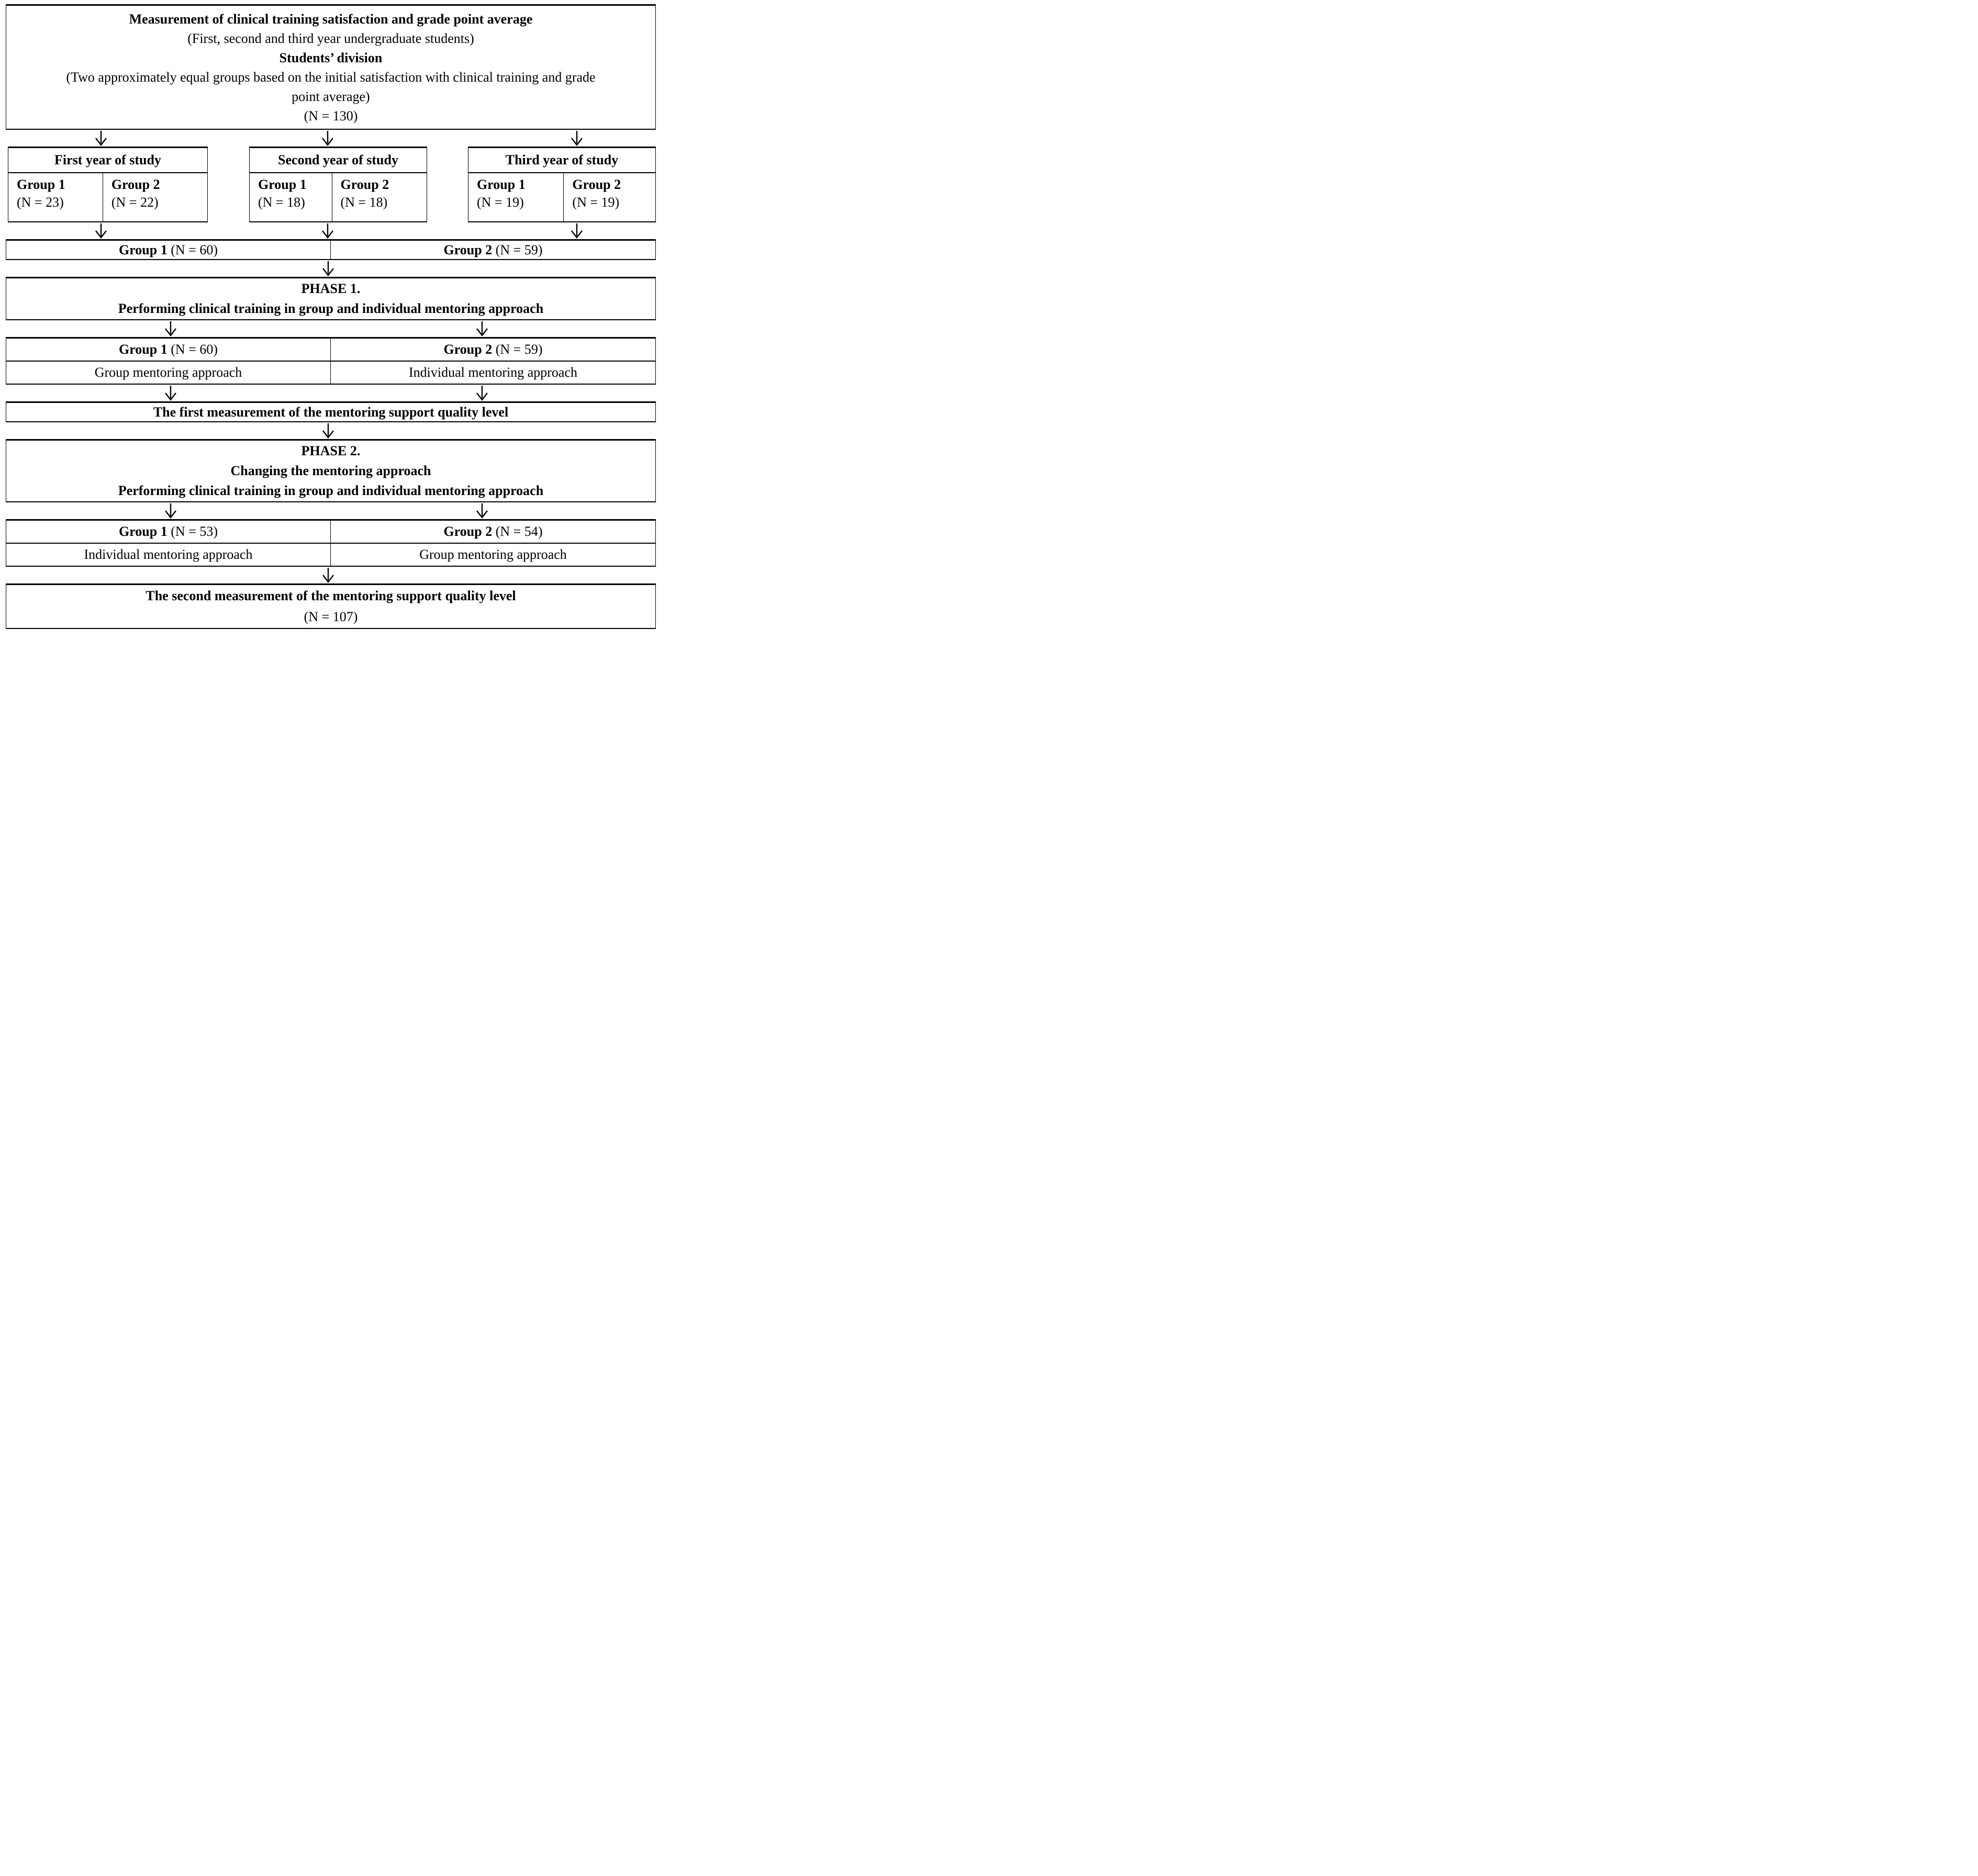 The width and height of the screenshot is (1978, 1876). I want to click on group1-cell: Group 1 (N = 53), so click(168, 532).